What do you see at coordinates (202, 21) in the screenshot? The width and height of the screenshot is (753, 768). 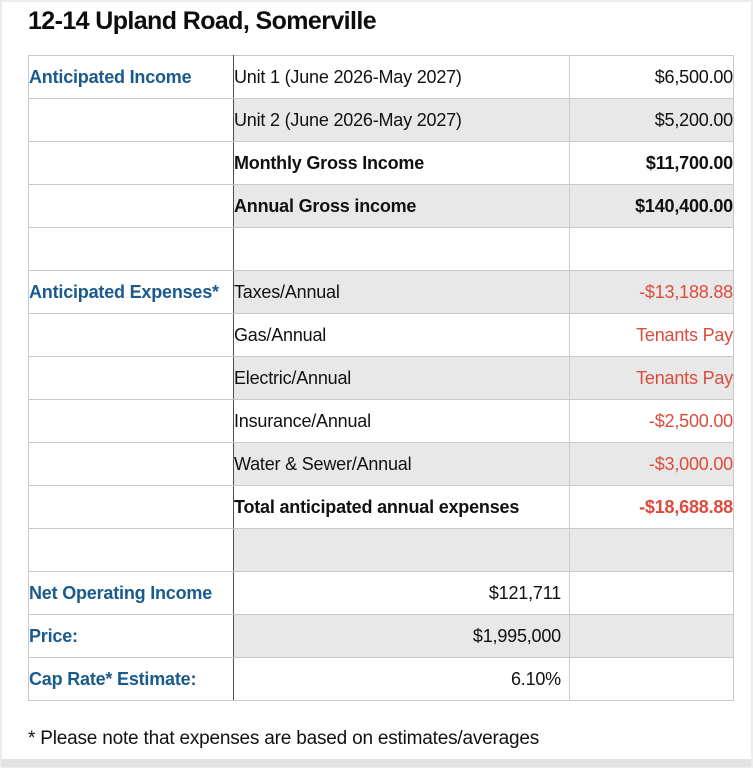 I see `page-title: 12-14 Upland Road, Somerville` at bounding box center [202, 21].